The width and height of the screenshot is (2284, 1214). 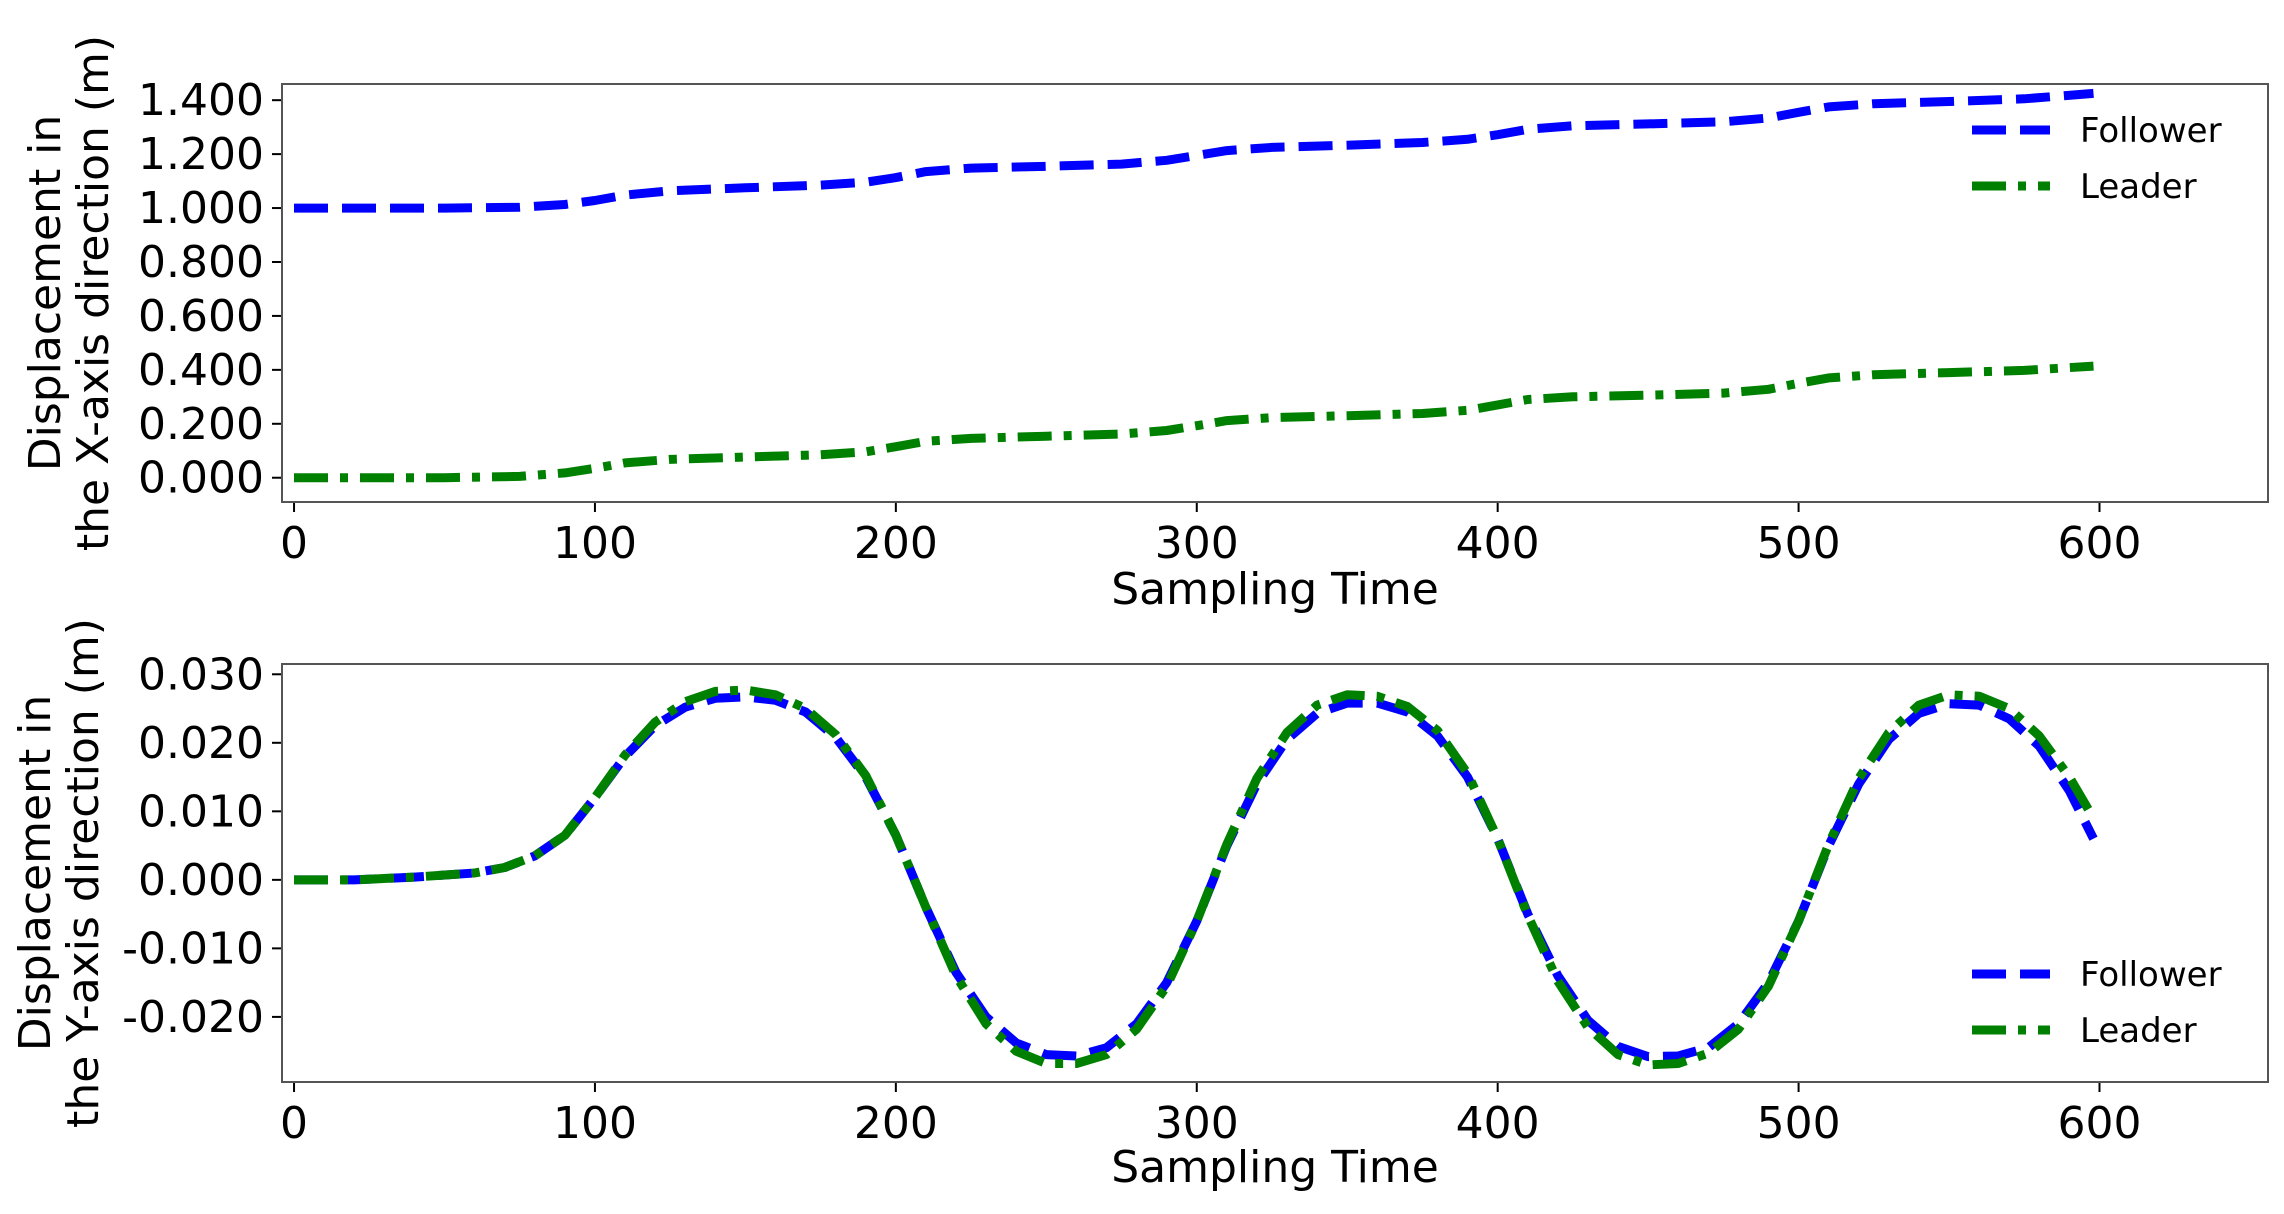 What do you see at coordinates (201, 370) in the screenshot?
I see `y-tick-label: 0.400` at bounding box center [201, 370].